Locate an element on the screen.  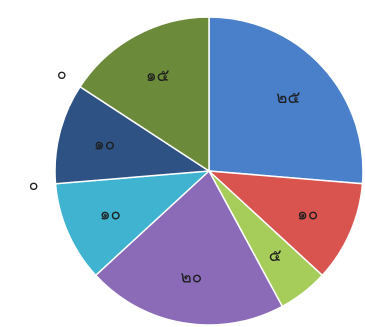
slice-label: ๕ is located at coordinates (275, 256).